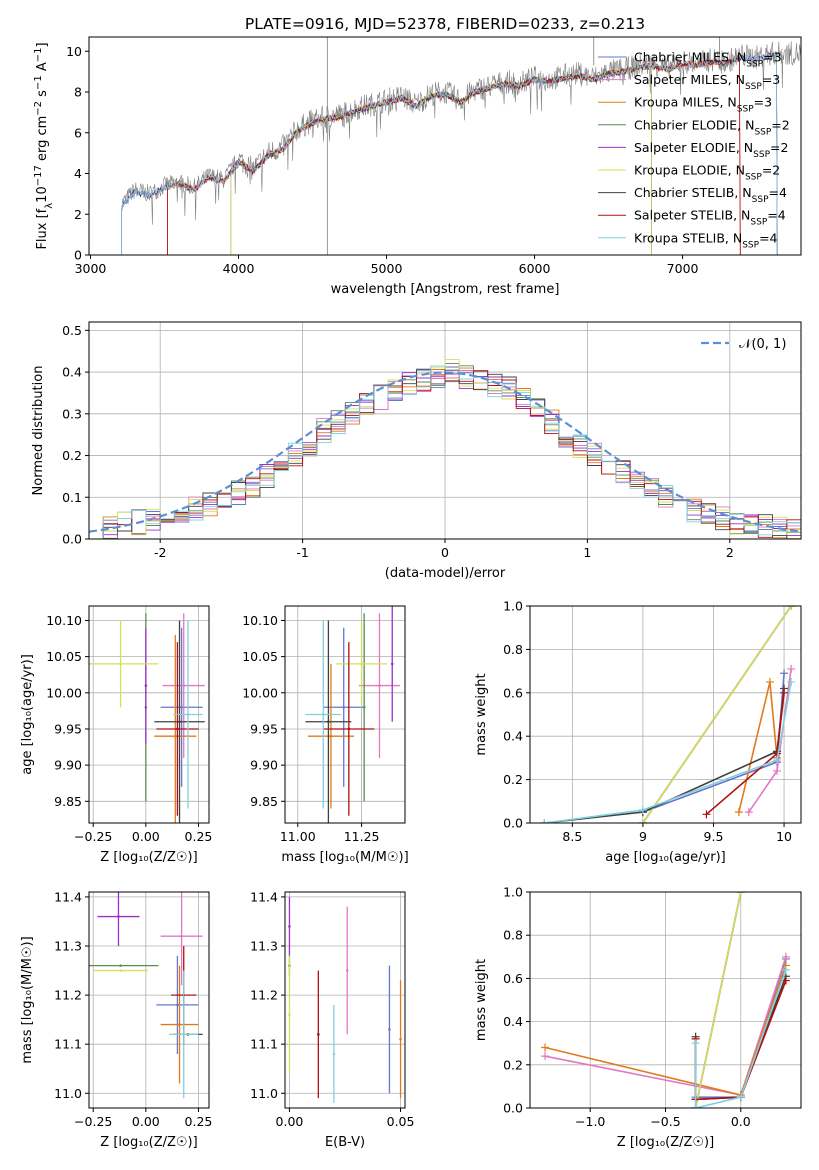 The height and width of the screenshot is (1170, 819). I want to click on y-tick-label: 1.0, so click(513, 892).